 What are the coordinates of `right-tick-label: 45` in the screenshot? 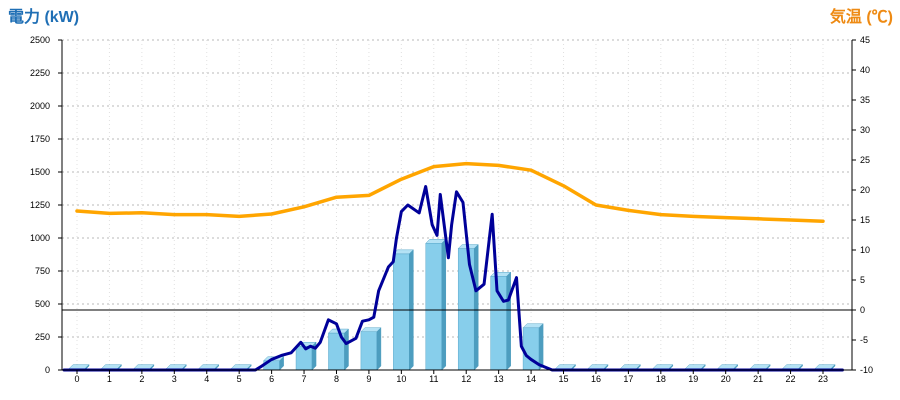 It's located at (865, 40).